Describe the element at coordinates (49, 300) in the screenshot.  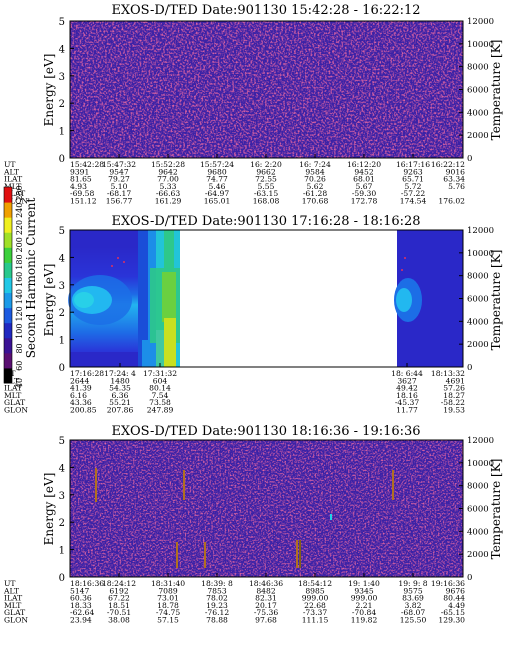
I see `panel-2-ylabel: Energy [eV]` at that location.